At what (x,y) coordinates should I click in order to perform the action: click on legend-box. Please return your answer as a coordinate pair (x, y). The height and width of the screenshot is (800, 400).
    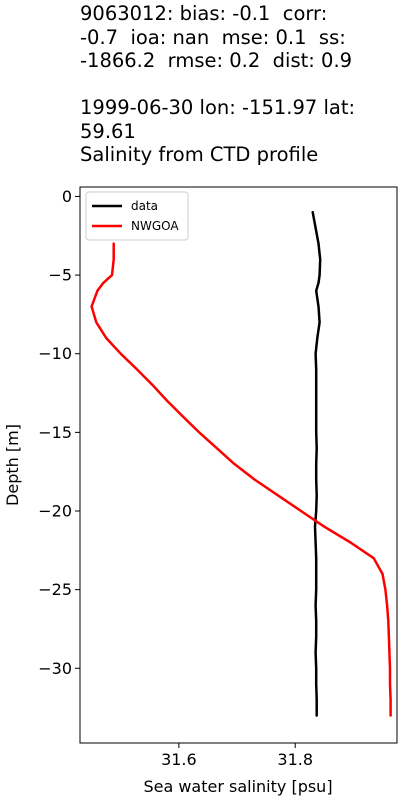
    Looking at the image, I should click on (137, 216).